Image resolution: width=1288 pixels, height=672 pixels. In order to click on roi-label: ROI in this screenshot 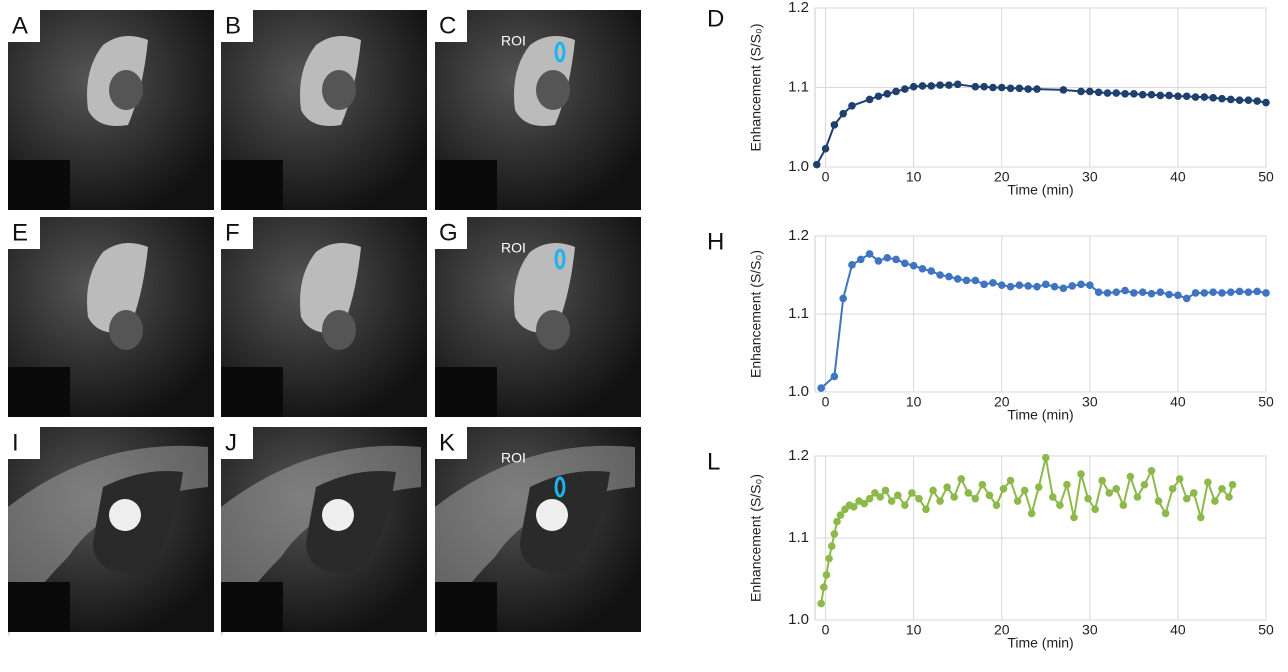, I will do `click(513, 458)`.